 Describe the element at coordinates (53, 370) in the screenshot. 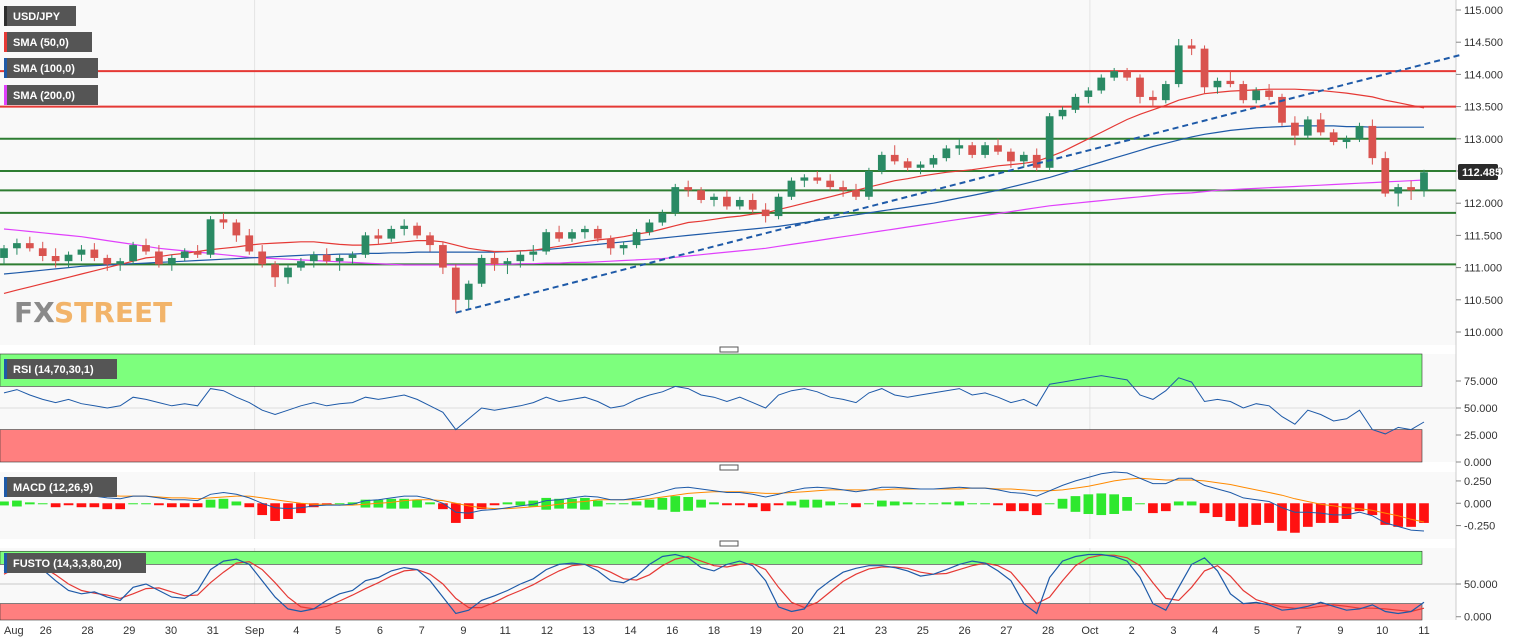

I see `indicator-tag-label: RSI (14,70,30,1)` at that location.